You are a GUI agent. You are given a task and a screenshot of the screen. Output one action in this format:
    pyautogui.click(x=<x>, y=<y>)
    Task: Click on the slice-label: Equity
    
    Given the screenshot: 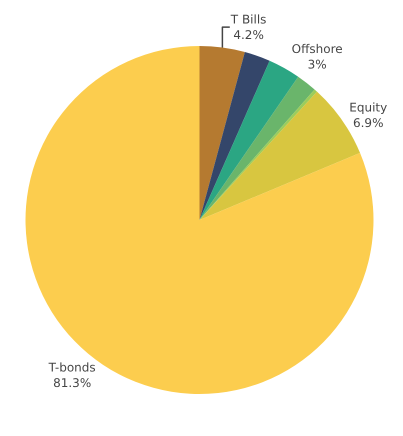 What is the action you would take?
    pyautogui.click(x=368, y=107)
    